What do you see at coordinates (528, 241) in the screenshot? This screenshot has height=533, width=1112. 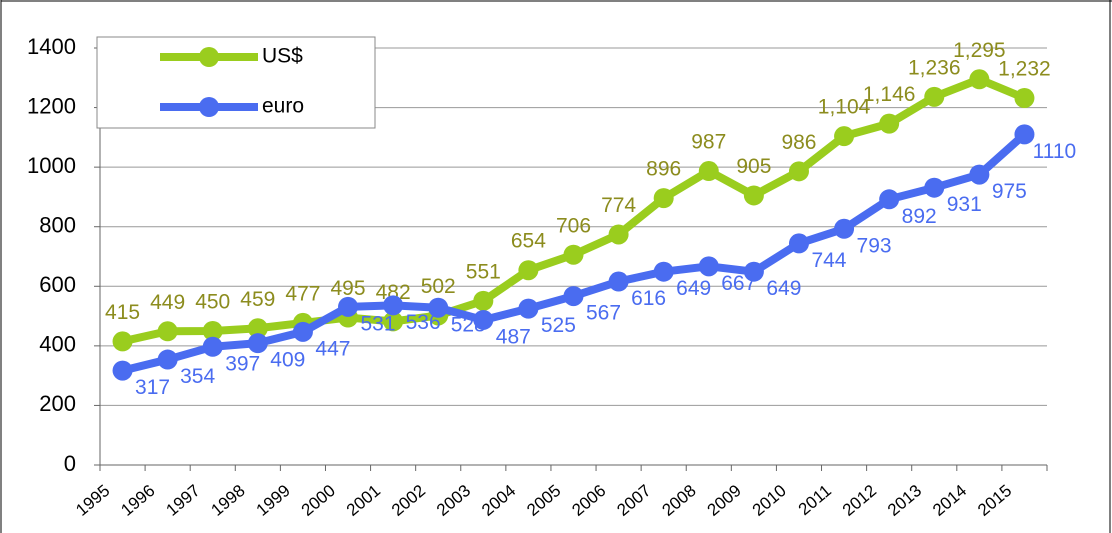 I see `data-label: 654` at bounding box center [528, 241].